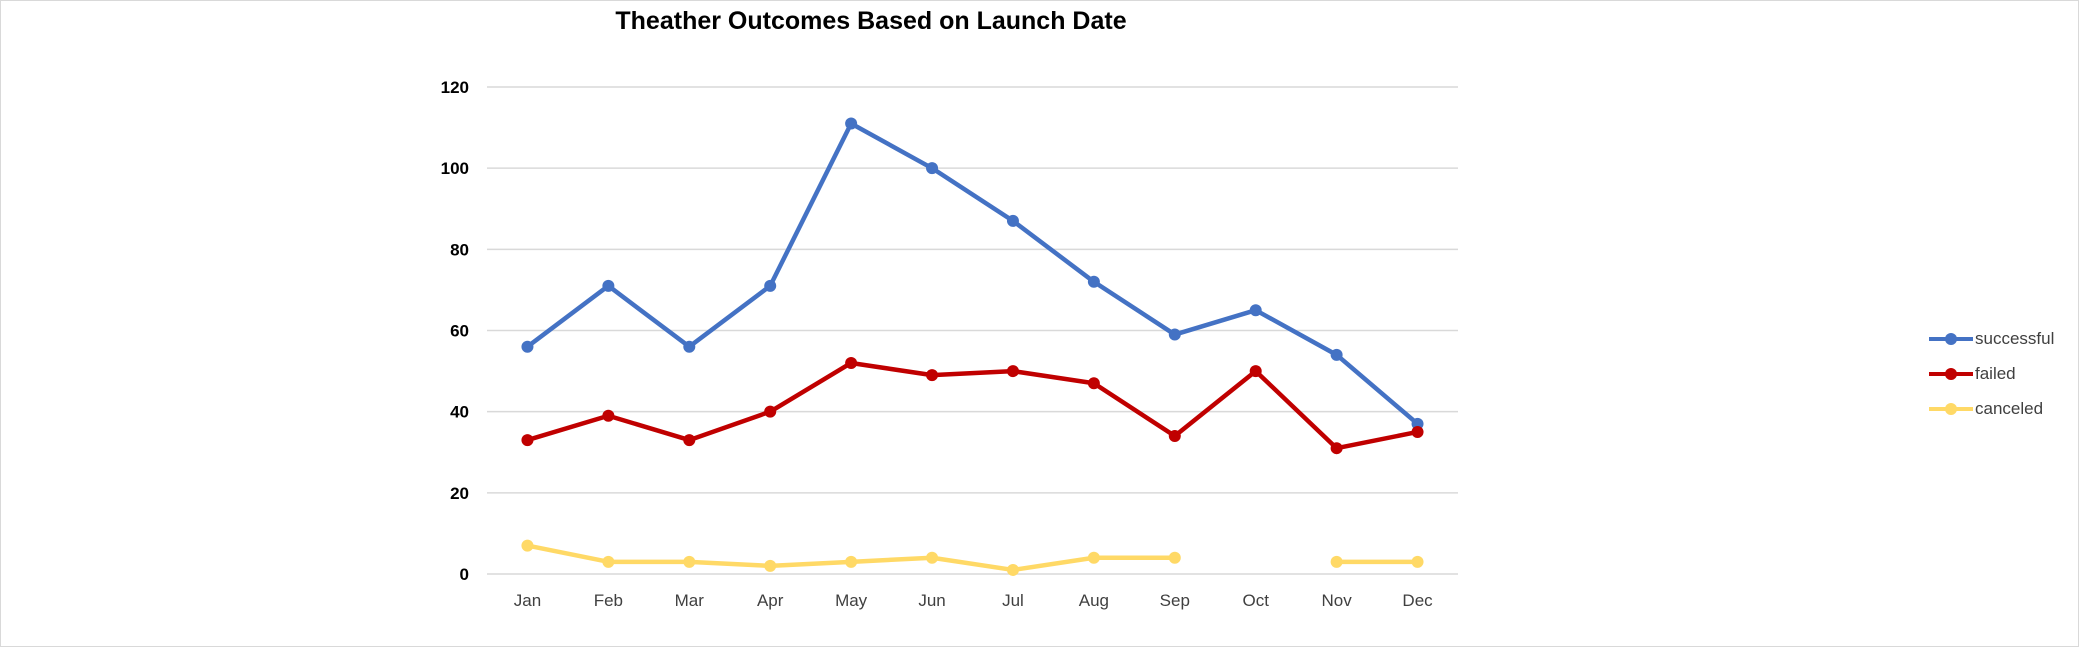  Describe the element at coordinates (690, 600) in the screenshot. I see `x-tick-label: Mar` at that location.